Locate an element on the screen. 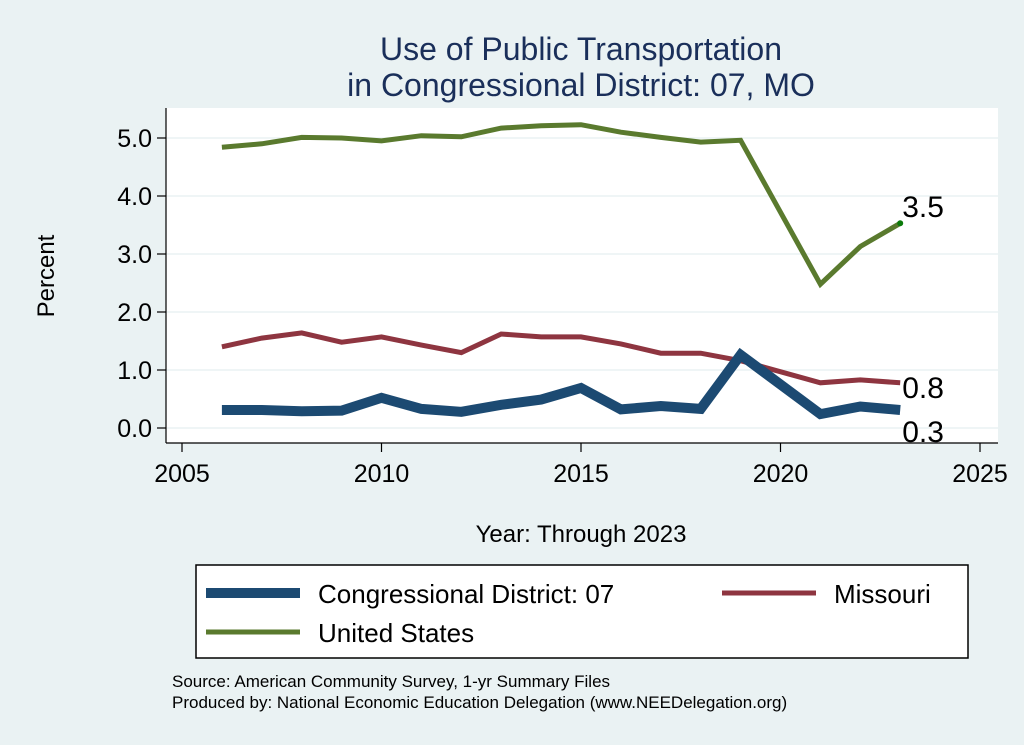 The width and height of the screenshot is (1024, 745). chart-title-line-2: in Congressional District: 07, MO is located at coordinates (581, 85).